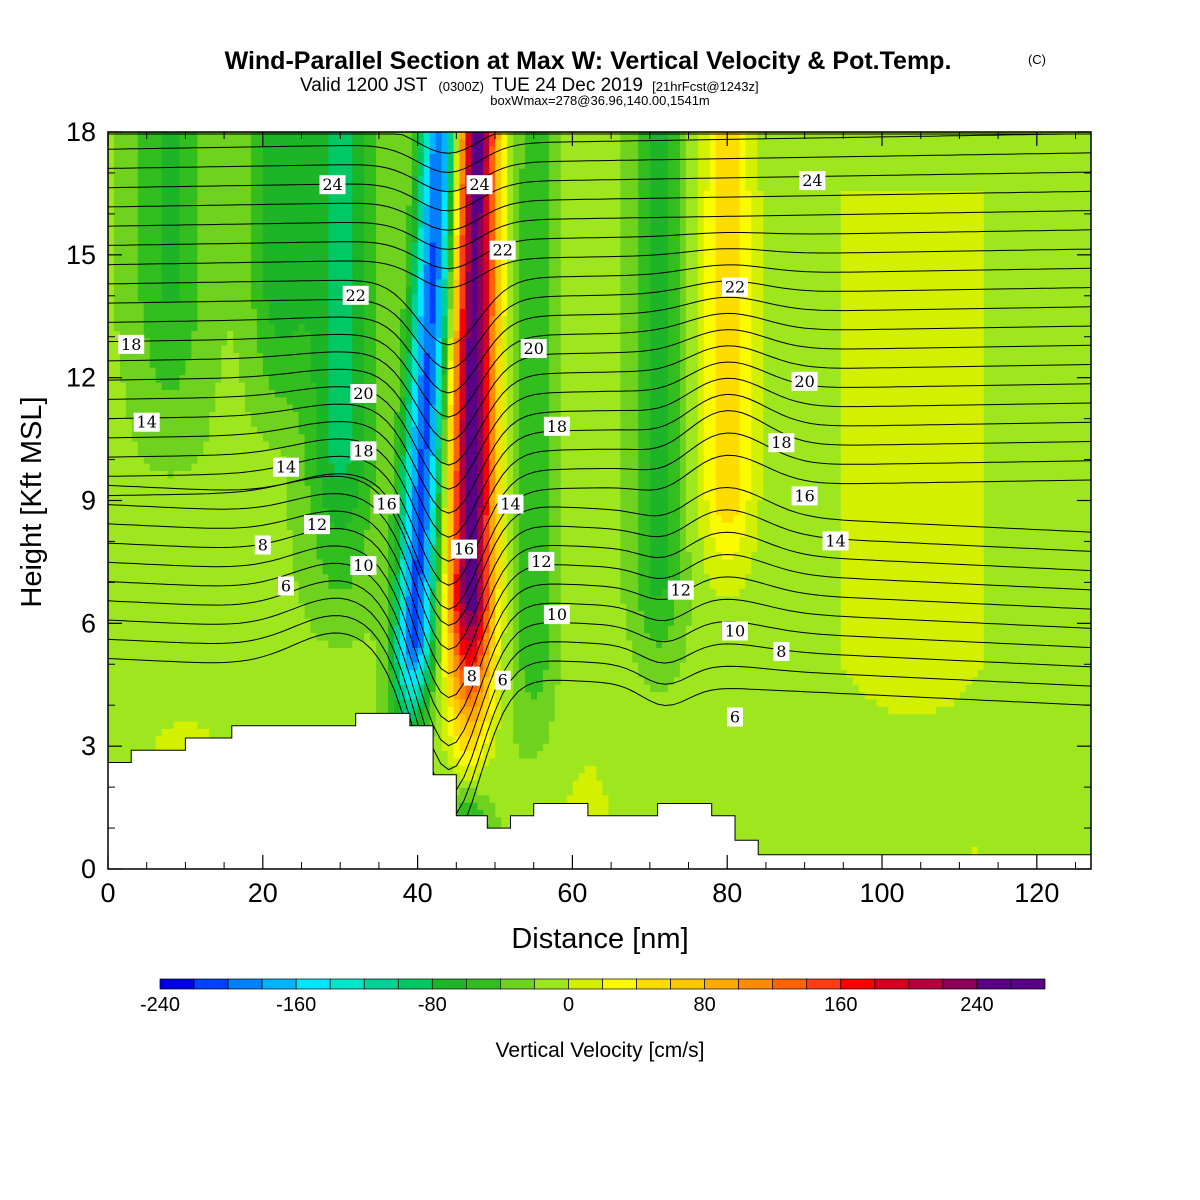 The height and width of the screenshot is (1200, 1200). I want to click on contour-label-text: 24, so click(332, 184).